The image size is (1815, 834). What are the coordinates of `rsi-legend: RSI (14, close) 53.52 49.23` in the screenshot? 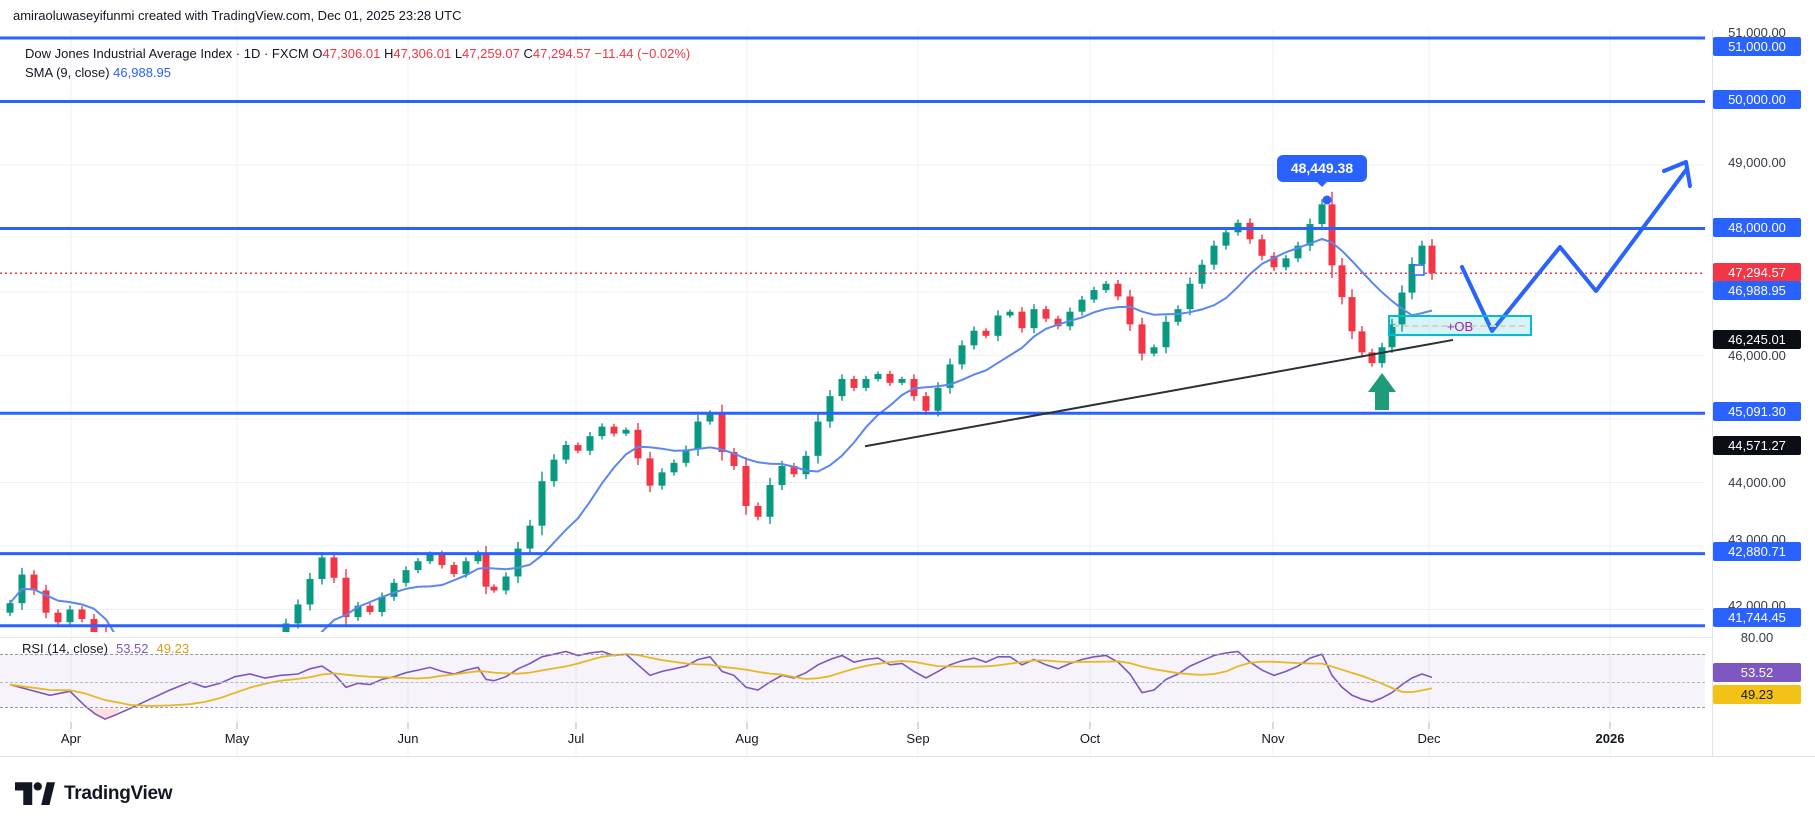 It's located at (105, 648).